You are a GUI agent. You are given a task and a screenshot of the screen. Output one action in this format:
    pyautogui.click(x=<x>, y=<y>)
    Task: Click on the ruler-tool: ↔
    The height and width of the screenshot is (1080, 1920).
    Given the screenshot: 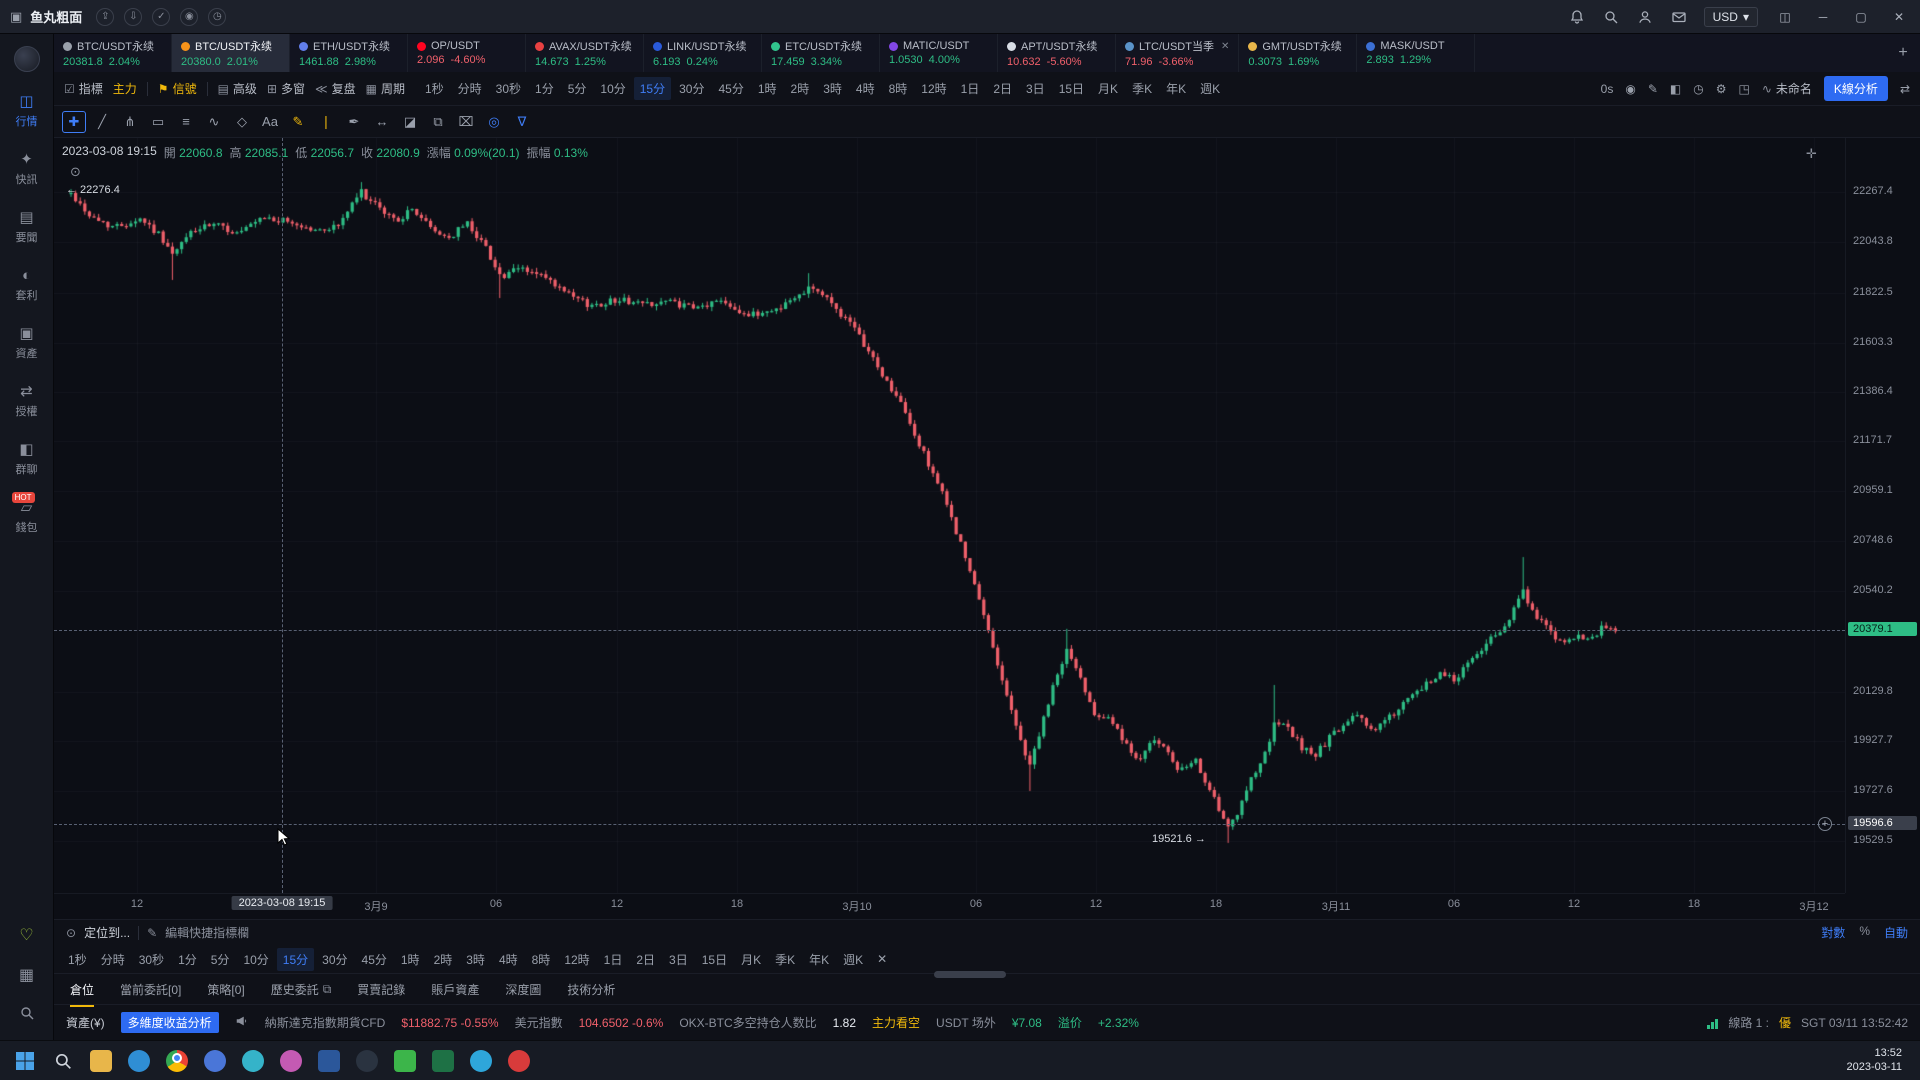 What is the action you would take?
    pyautogui.click(x=382, y=121)
    